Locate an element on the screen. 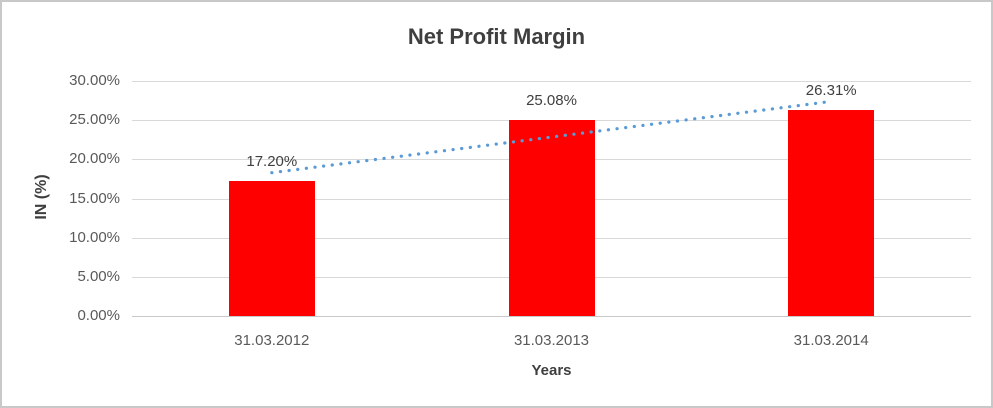  y-tick-label: 15.00% is located at coordinates (94, 198).